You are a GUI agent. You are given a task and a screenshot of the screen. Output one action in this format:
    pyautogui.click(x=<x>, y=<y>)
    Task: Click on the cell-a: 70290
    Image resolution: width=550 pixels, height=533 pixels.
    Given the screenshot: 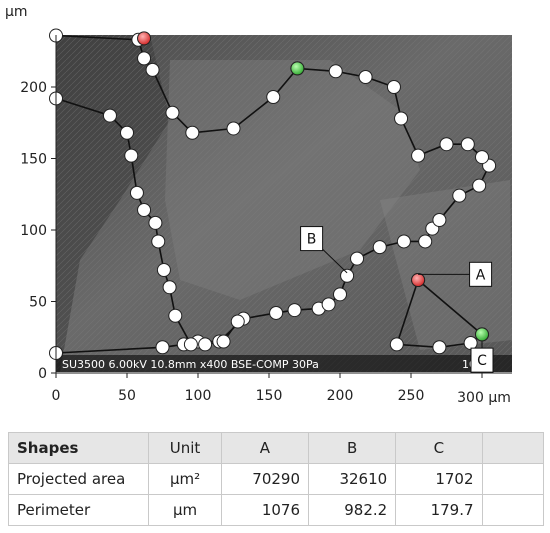 What is the action you would take?
    pyautogui.click(x=265, y=479)
    